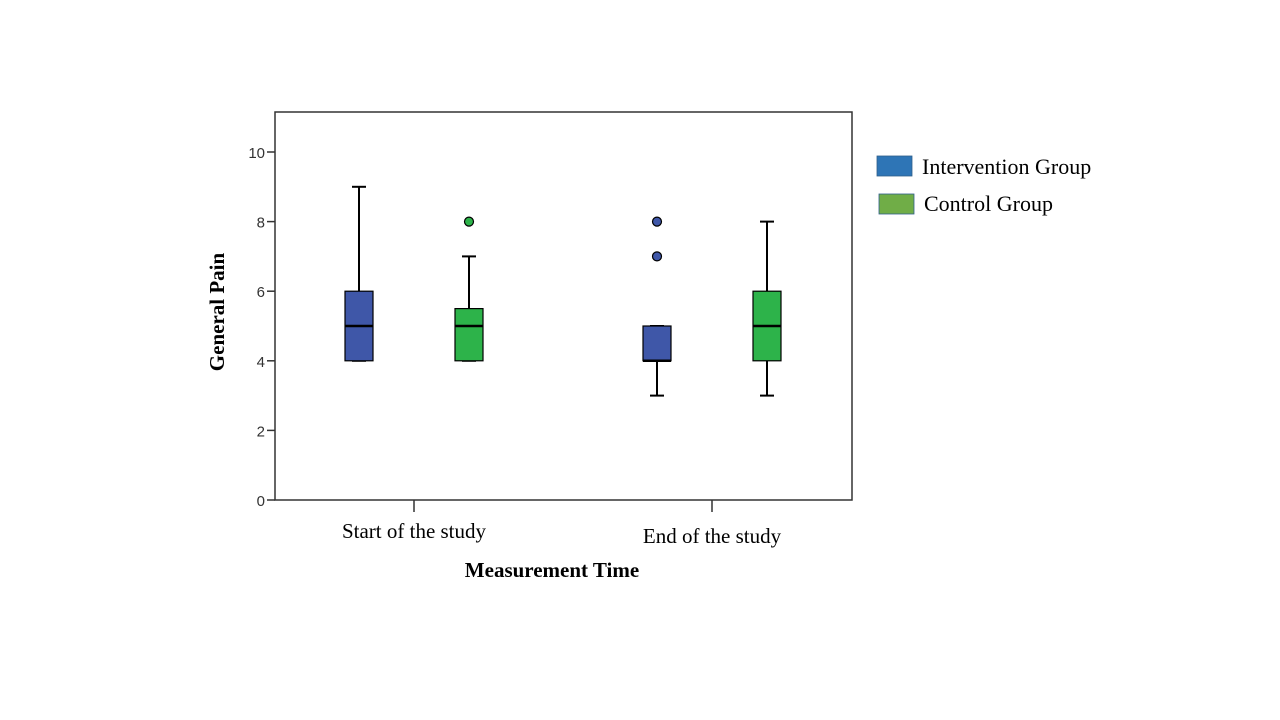 This screenshot has height=720, width=1280. I want to click on y-tick-label: 6, so click(261, 292).